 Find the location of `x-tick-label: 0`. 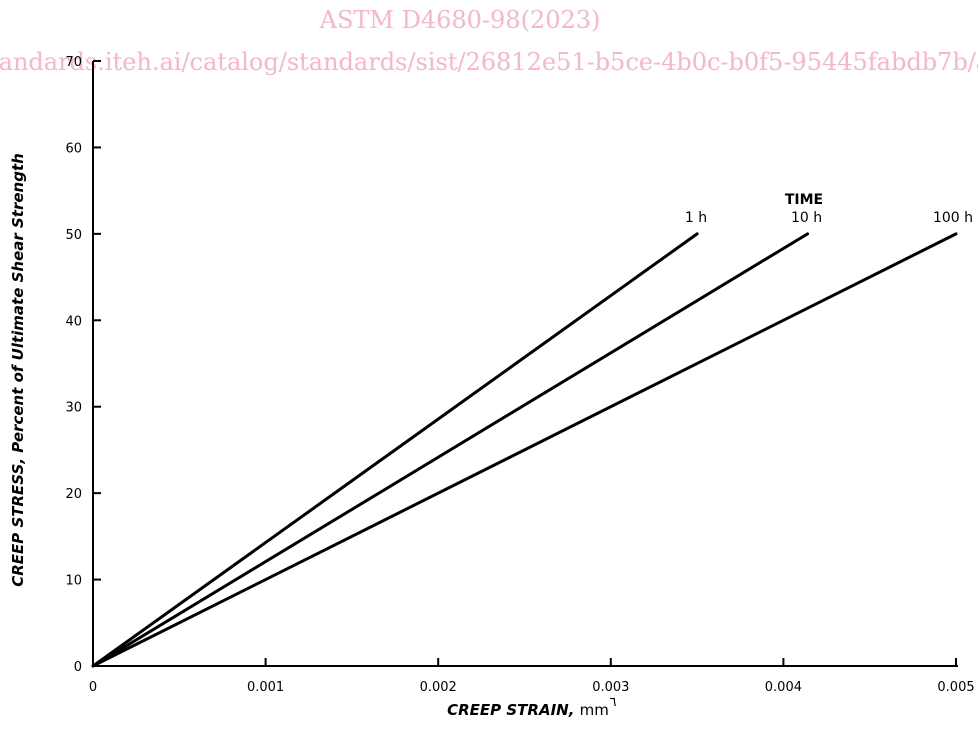

x-tick-label: 0 is located at coordinates (93, 687).